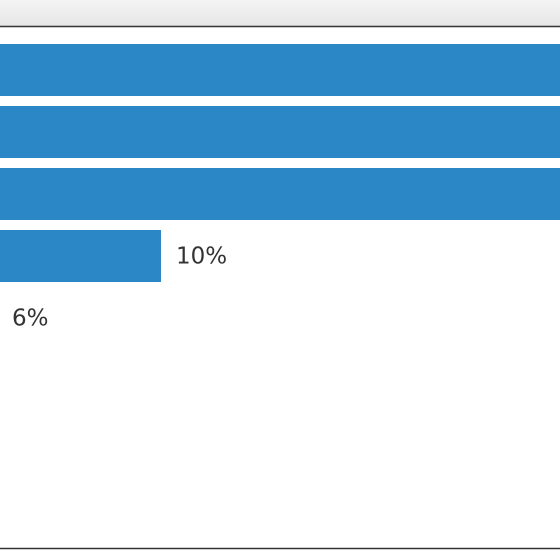 This screenshot has width=560, height=560. I want to click on value-label: 6%, so click(30, 319).